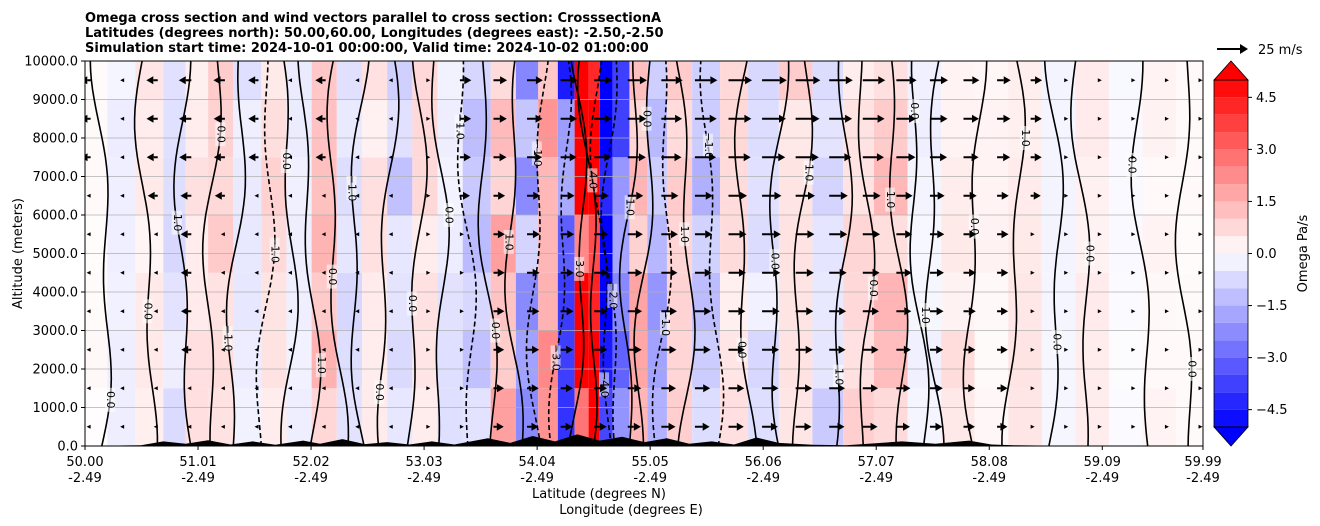 The image size is (1320, 526). Describe the element at coordinates (67, 447) in the screenshot. I see `y-tick-label: 0.0` at that location.